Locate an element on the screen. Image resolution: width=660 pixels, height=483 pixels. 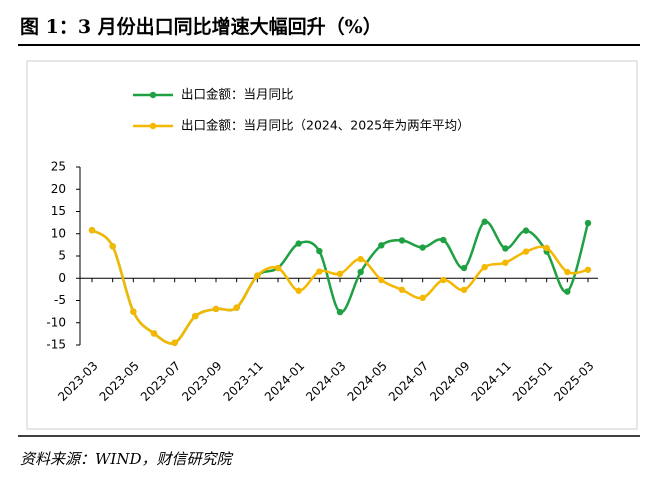
x-tick-label: 2025-03 is located at coordinates (573, 381).